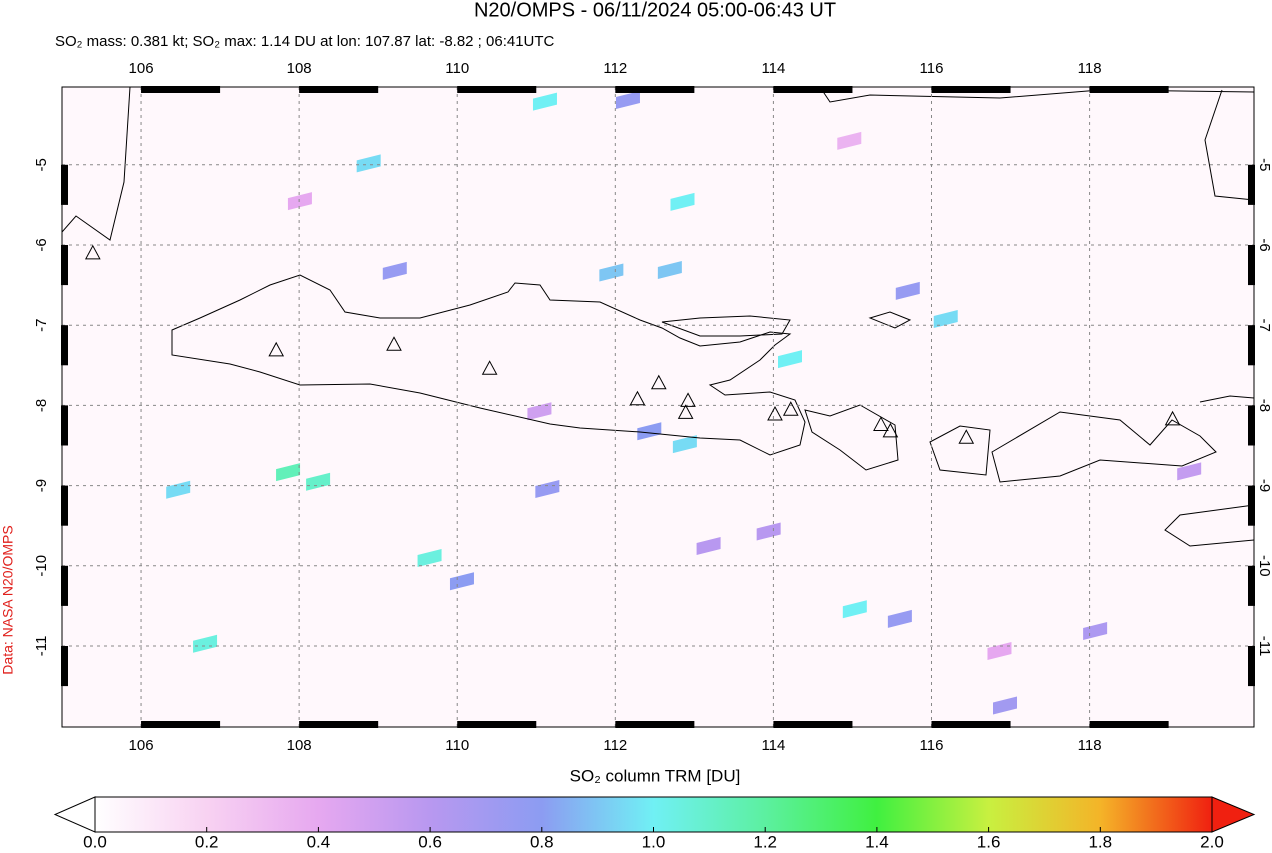 This screenshot has width=1272, height=853. I want to click on credit: Data: NASA N20/OMPS, so click(8, 599).